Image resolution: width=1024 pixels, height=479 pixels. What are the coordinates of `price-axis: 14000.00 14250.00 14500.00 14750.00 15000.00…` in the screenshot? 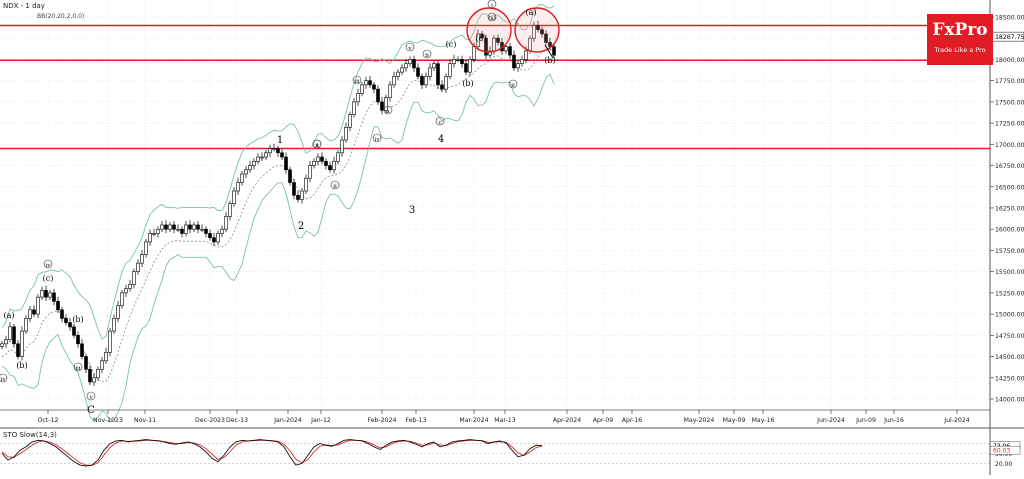 It's located at (1006, 209).